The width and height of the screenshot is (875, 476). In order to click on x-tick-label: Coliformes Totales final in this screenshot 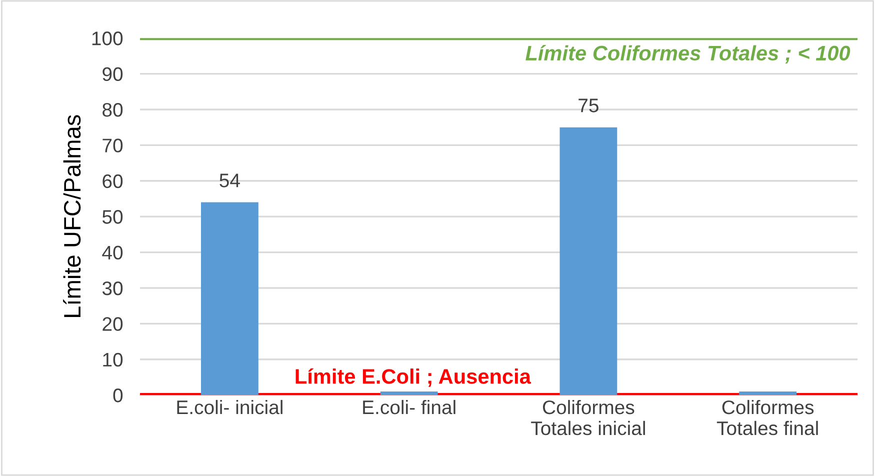, I will do `click(767, 418)`.